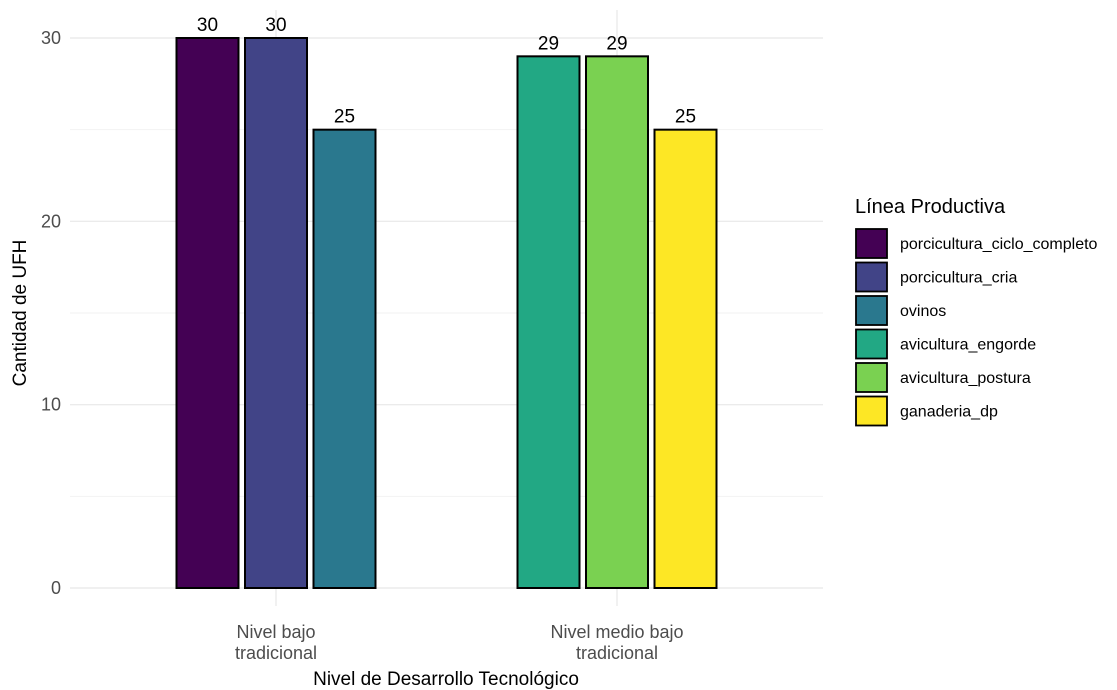  Describe the element at coordinates (871, 243) in the screenshot. I see `legend-swatch-porcicultura_ciclo_completo` at that location.